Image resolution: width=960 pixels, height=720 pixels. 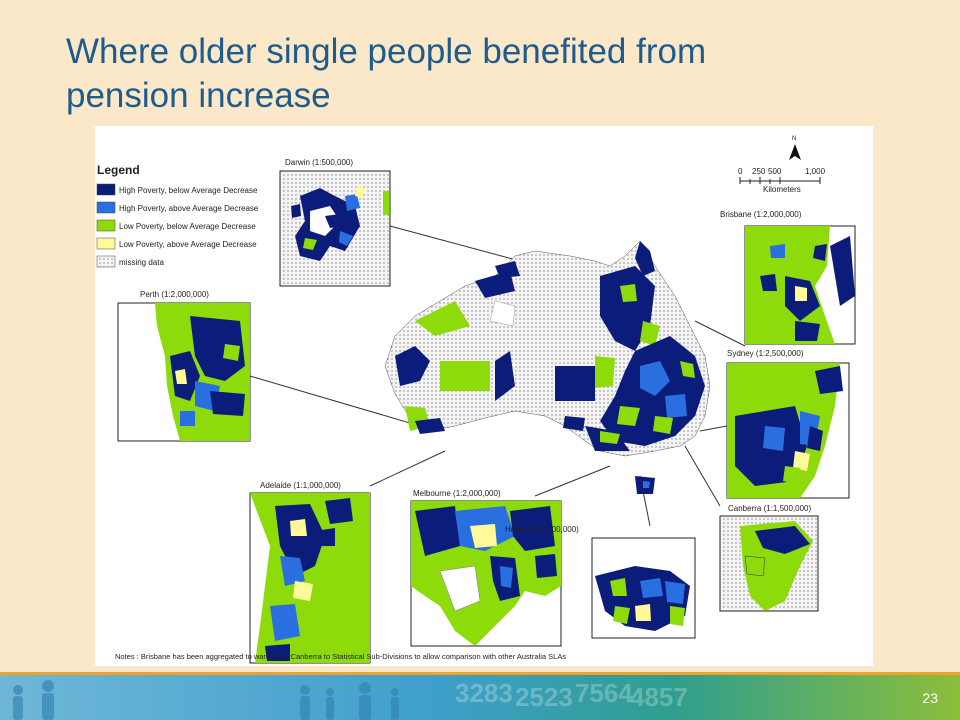 What do you see at coordinates (769, 558) in the screenshot?
I see `inset-canberra: Canberra (1:1,500,000)` at bounding box center [769, 558].